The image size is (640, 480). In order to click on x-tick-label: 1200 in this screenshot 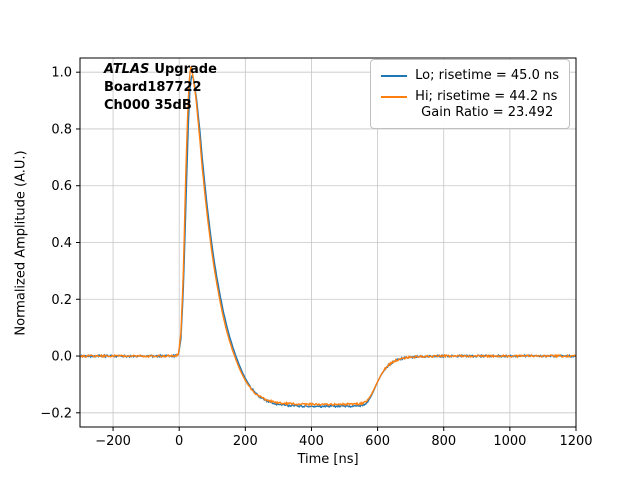, I will do `click(575, 441)`.